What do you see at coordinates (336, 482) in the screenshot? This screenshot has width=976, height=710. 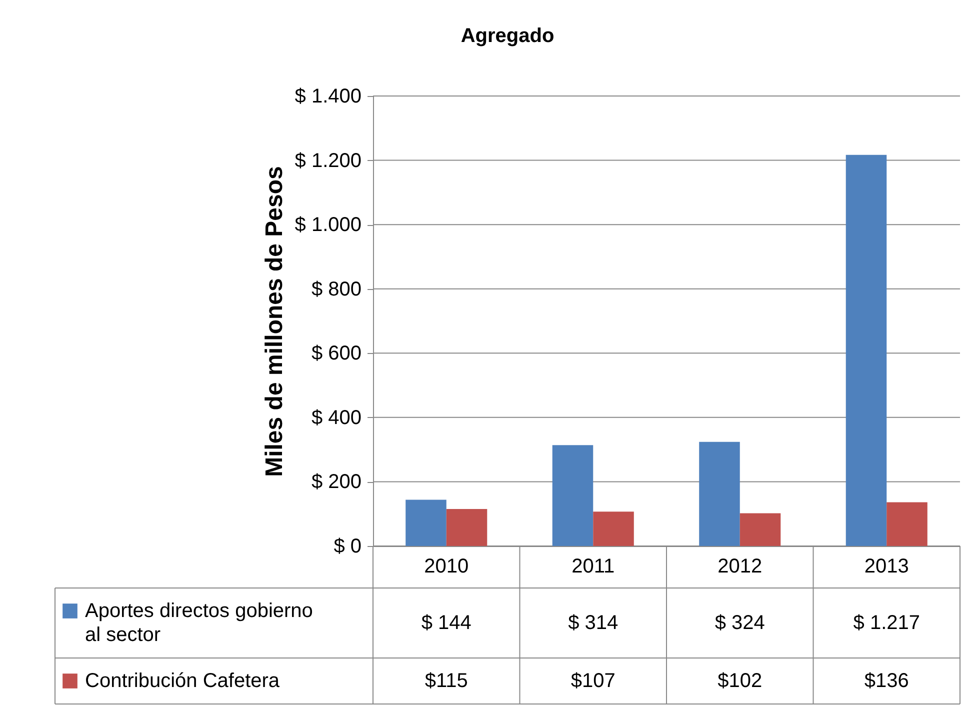 I see `y-tick-label: $ 200` at bounding box center [336, 482].